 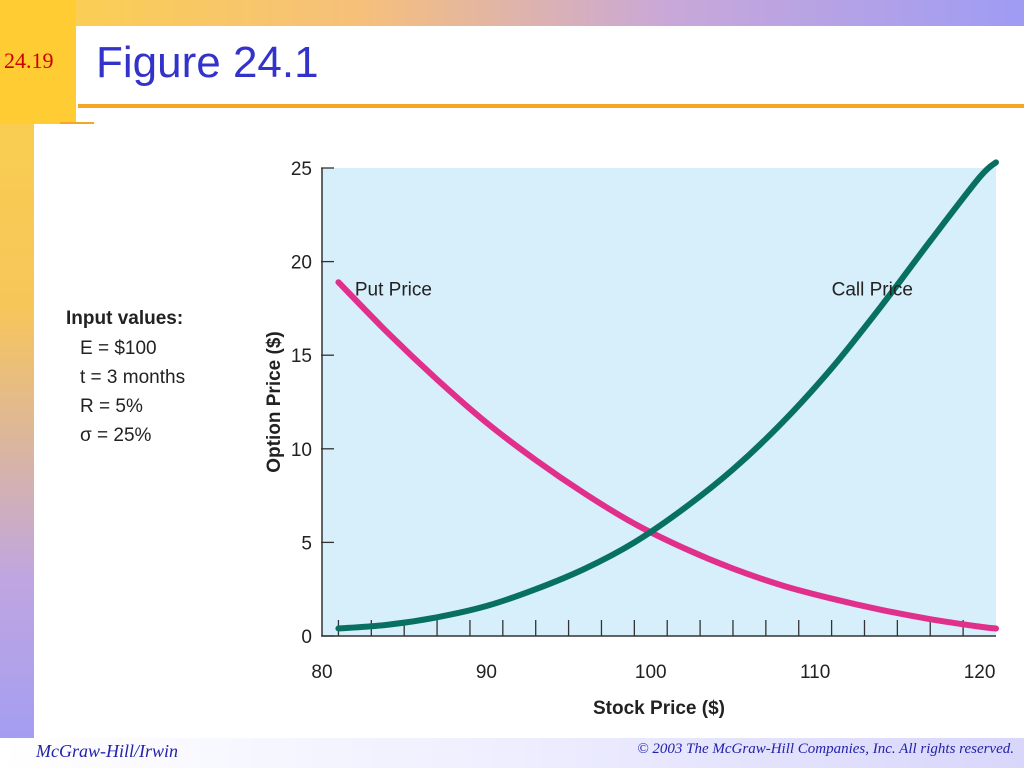 What do you see at coordinates (651, 672) in the screenshot?
I see `x-tick-label: 100` at bounding box center [651, 672].